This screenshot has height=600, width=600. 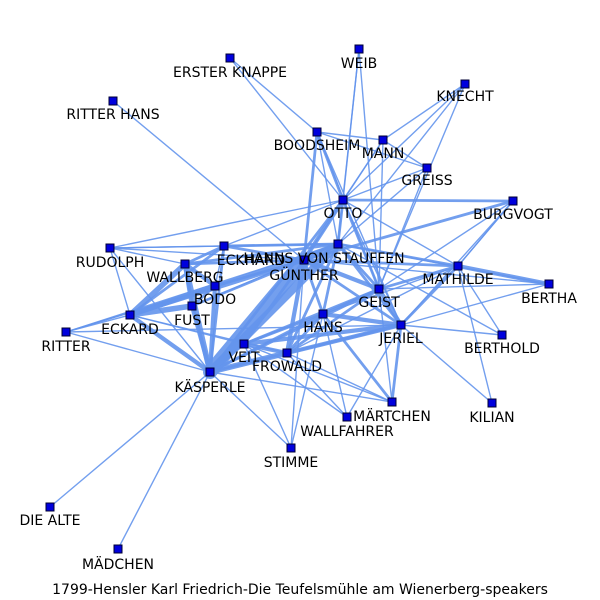 I want to click on edge-gunther-jeriel, so click(x=352, y=292).